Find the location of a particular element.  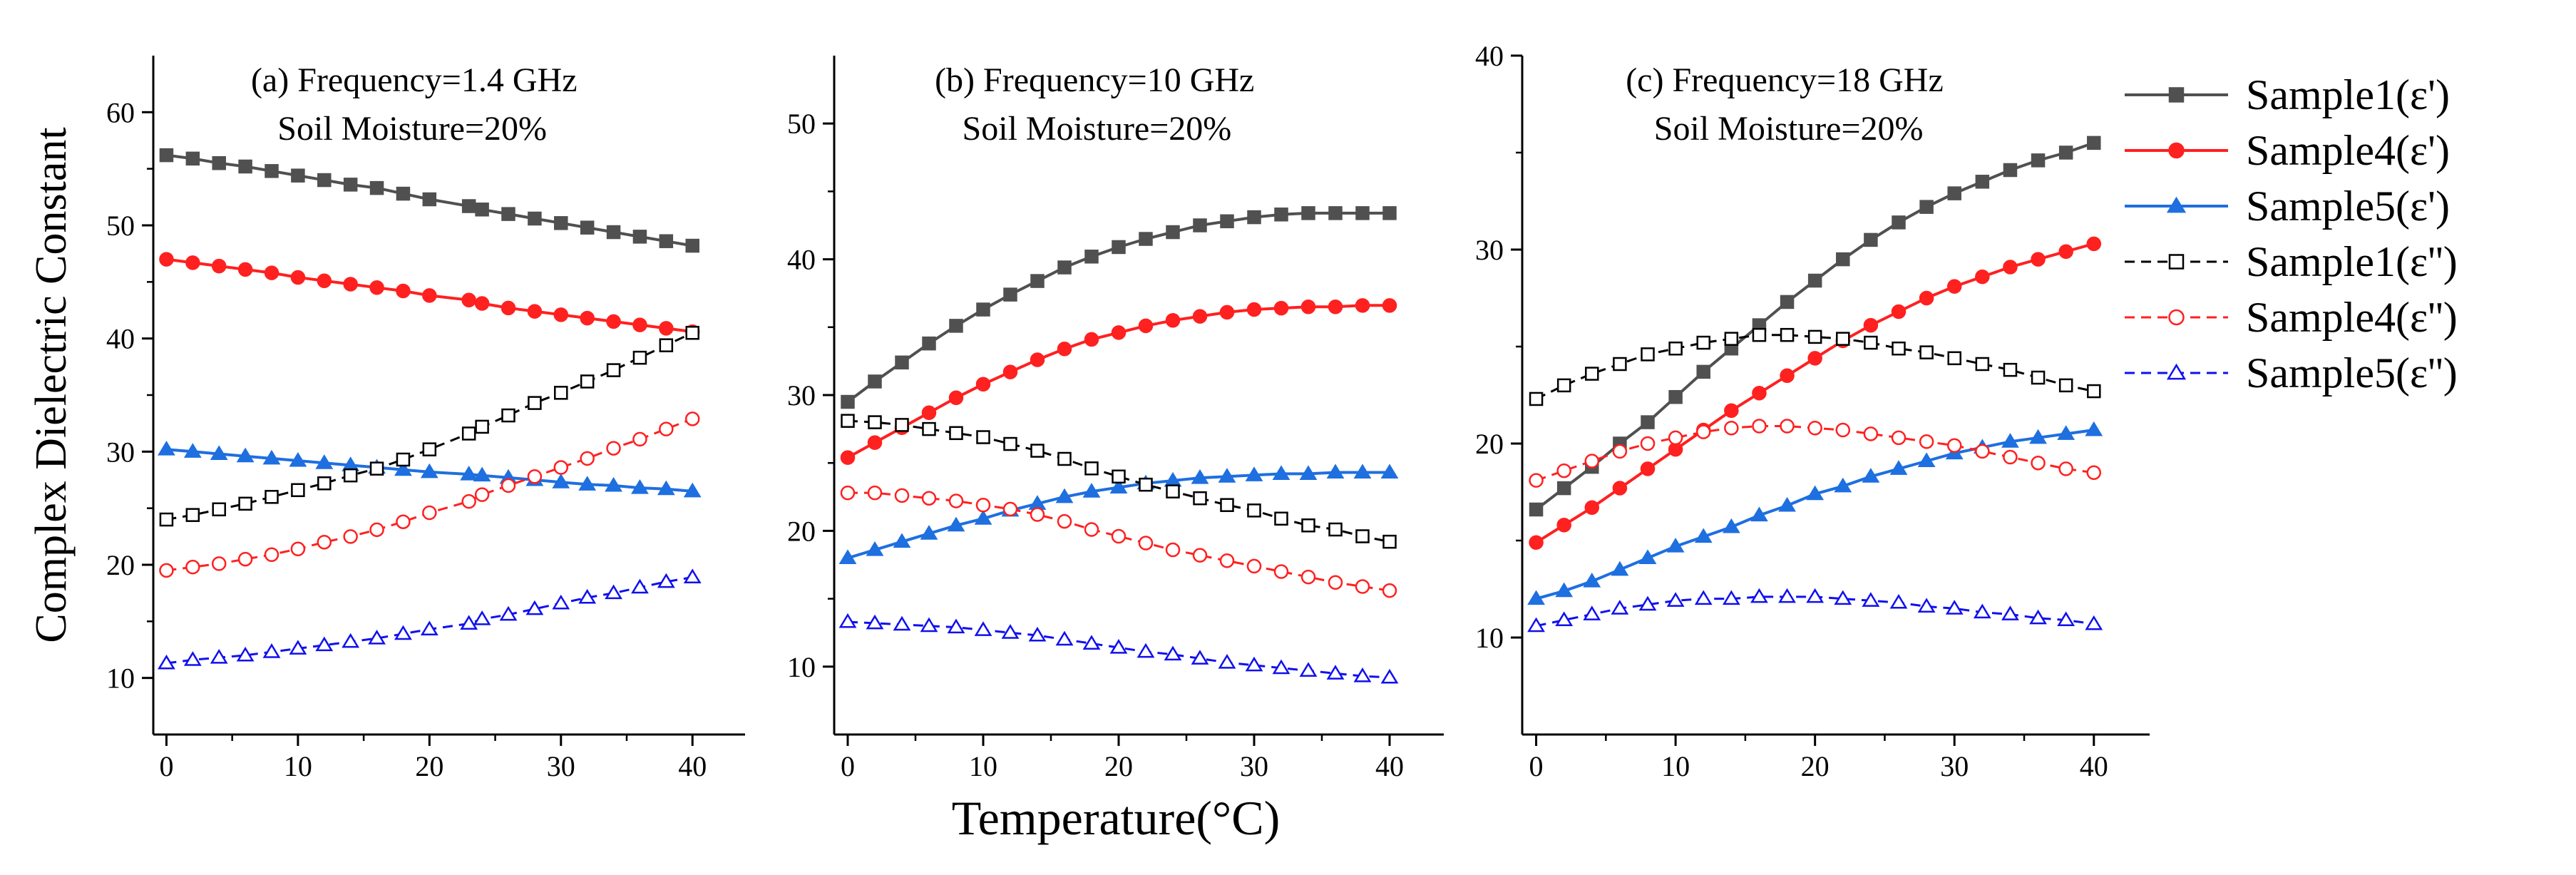

x-tick-label: 20 is located at coordinates (429, 766).